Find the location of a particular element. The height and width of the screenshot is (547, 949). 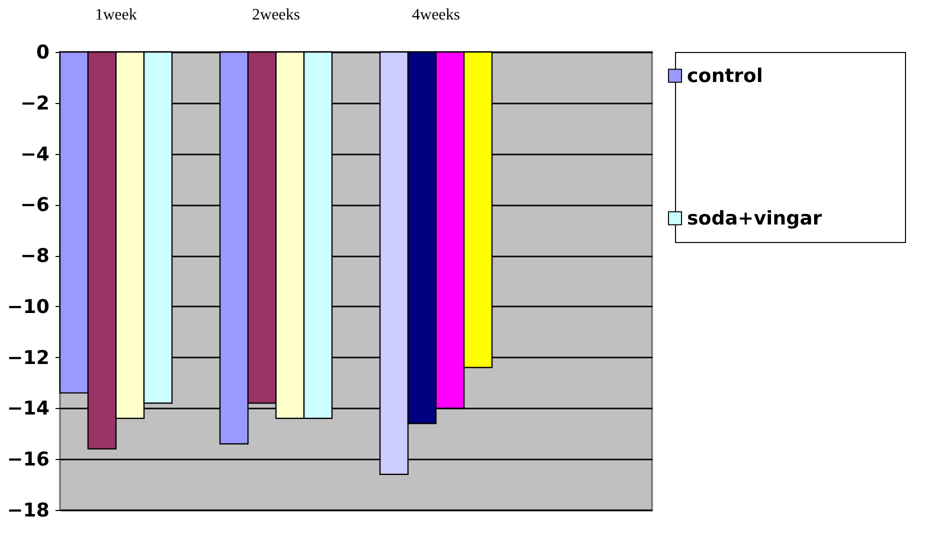

legend-label: soda+vingar is located at coordinates (755, 218).